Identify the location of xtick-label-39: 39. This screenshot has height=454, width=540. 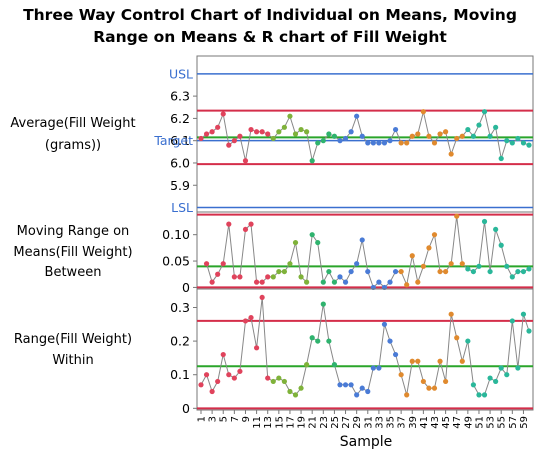
(413, 422).